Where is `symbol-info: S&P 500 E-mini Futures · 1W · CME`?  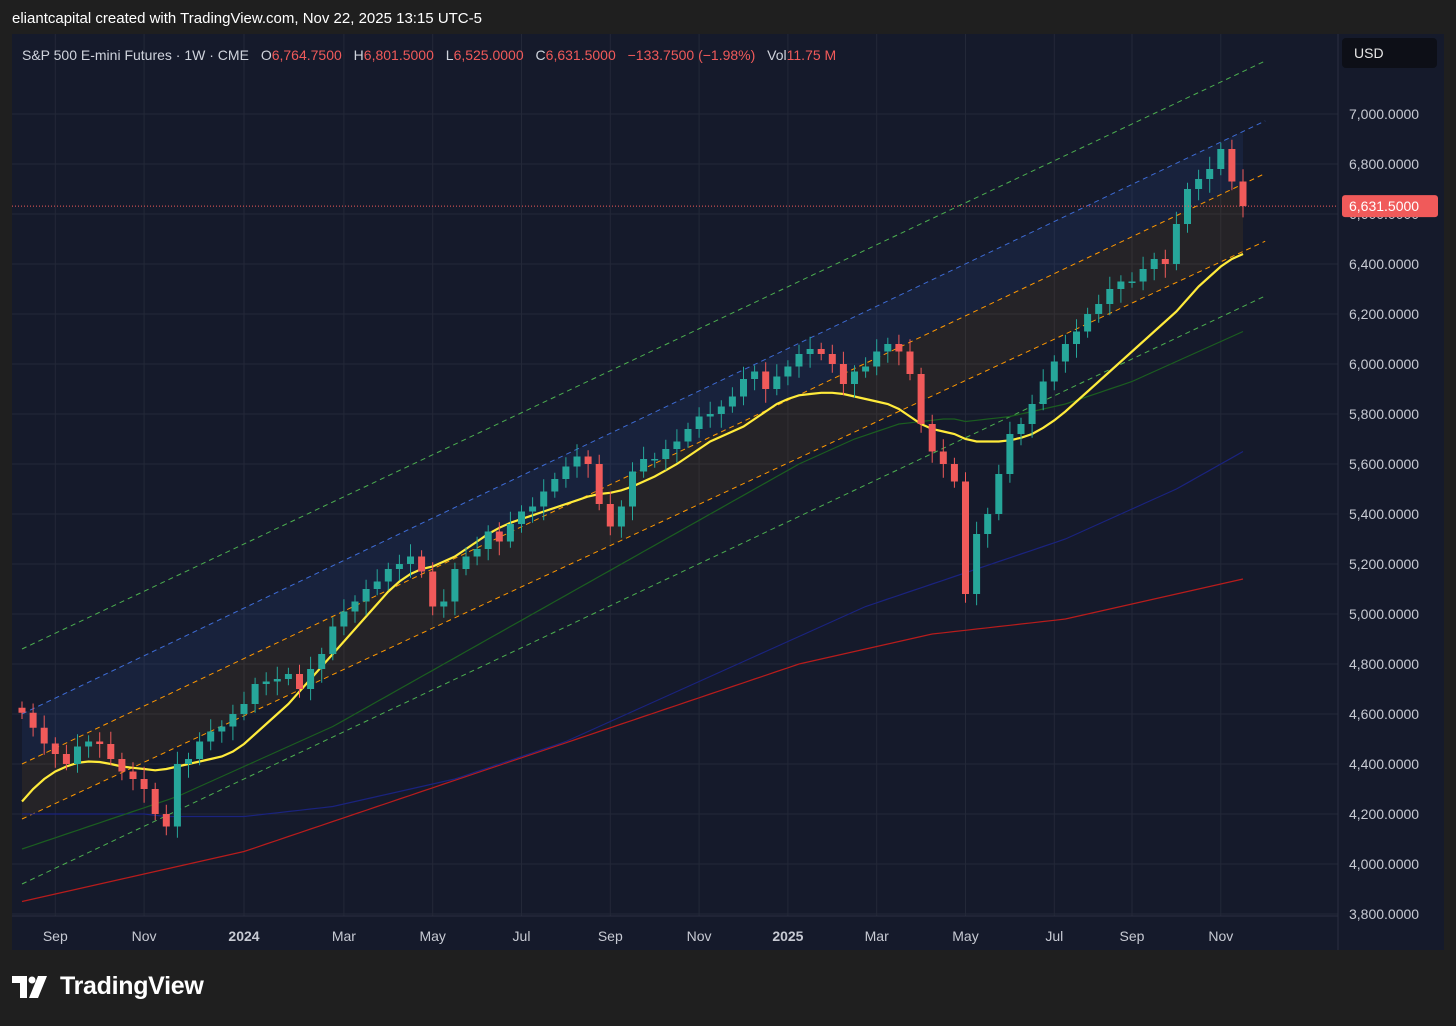 symbol-info: S&P 500 E-mini Futures · 1W · CME is located at coordinates (135, 55).